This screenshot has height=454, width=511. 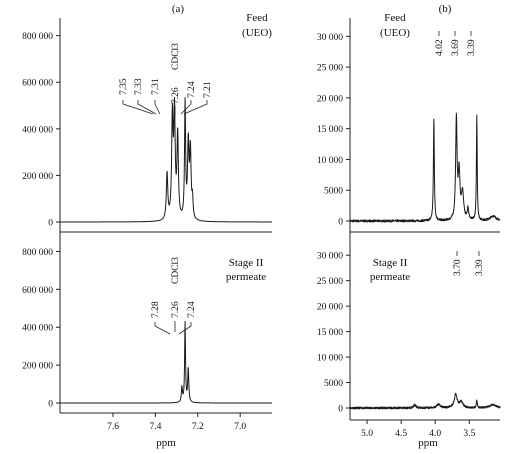 What do you see at coordinates (139, 86) in the screenshot?
I see `peak-label: 7.33` at bounding box center [139, 86].